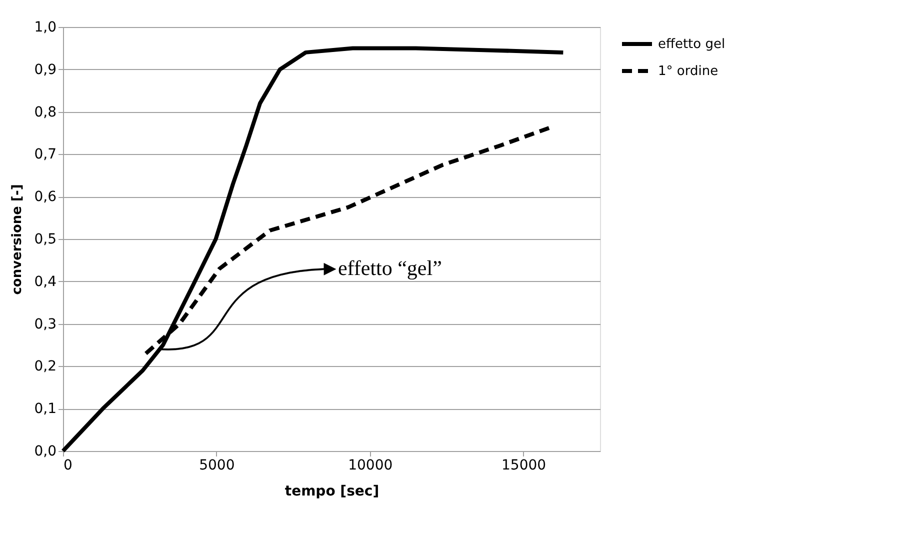 The width and height of the screenshot is (912, 539). I want to click on y-tick-label: 0,9, so click(45, 70).